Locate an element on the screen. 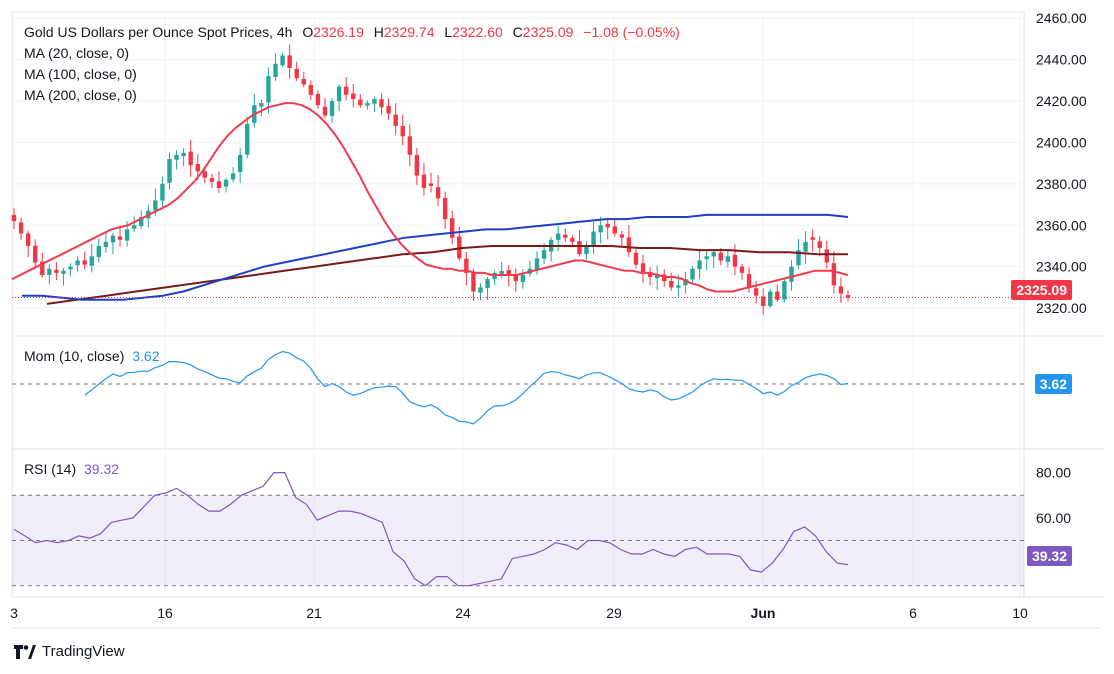 The height and width of the screenshot is (674, 1114). rsi-line is located at coordinates (431, 529).